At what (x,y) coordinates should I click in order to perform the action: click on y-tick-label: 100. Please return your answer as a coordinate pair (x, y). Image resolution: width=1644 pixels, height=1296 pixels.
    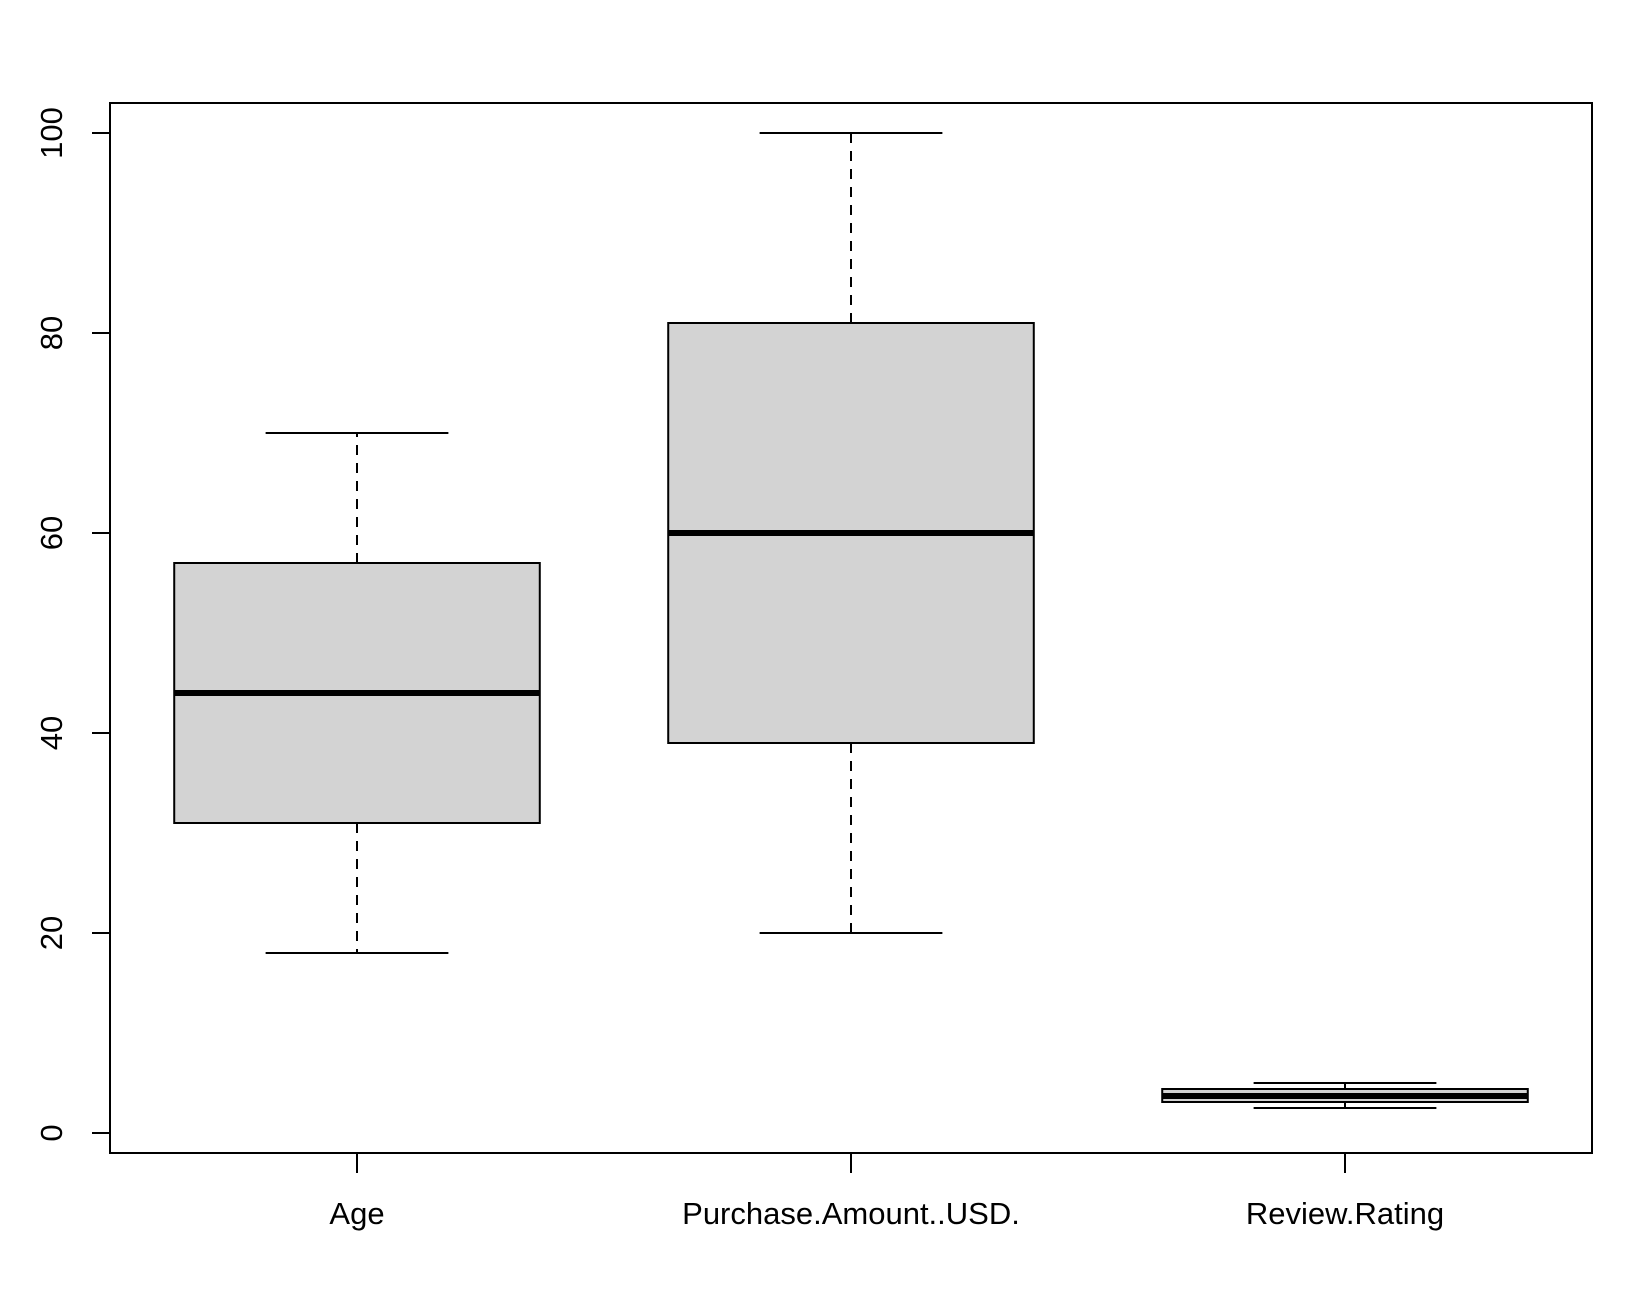
    Looking at the image, I should click on (51, 133).